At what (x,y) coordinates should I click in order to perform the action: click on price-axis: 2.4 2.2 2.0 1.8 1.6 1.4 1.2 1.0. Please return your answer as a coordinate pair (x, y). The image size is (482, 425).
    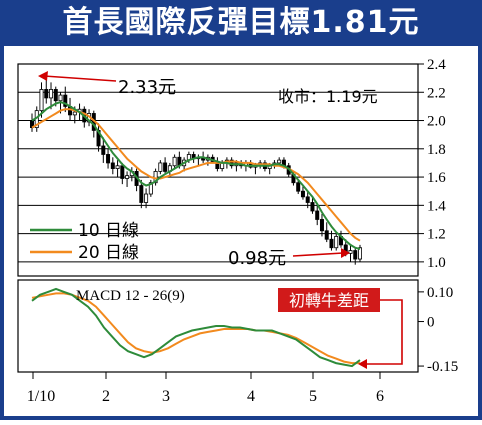
    Looking at the image, I should click on (432, 164).